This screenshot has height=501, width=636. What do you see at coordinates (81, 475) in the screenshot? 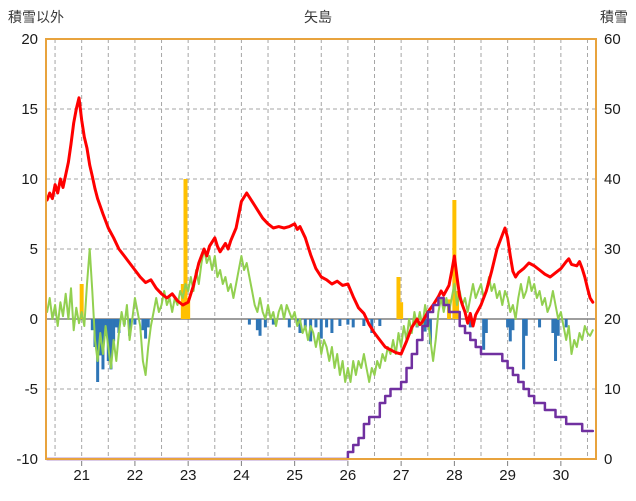
I see `svg-text: 21` at bounding box center [81, 475].